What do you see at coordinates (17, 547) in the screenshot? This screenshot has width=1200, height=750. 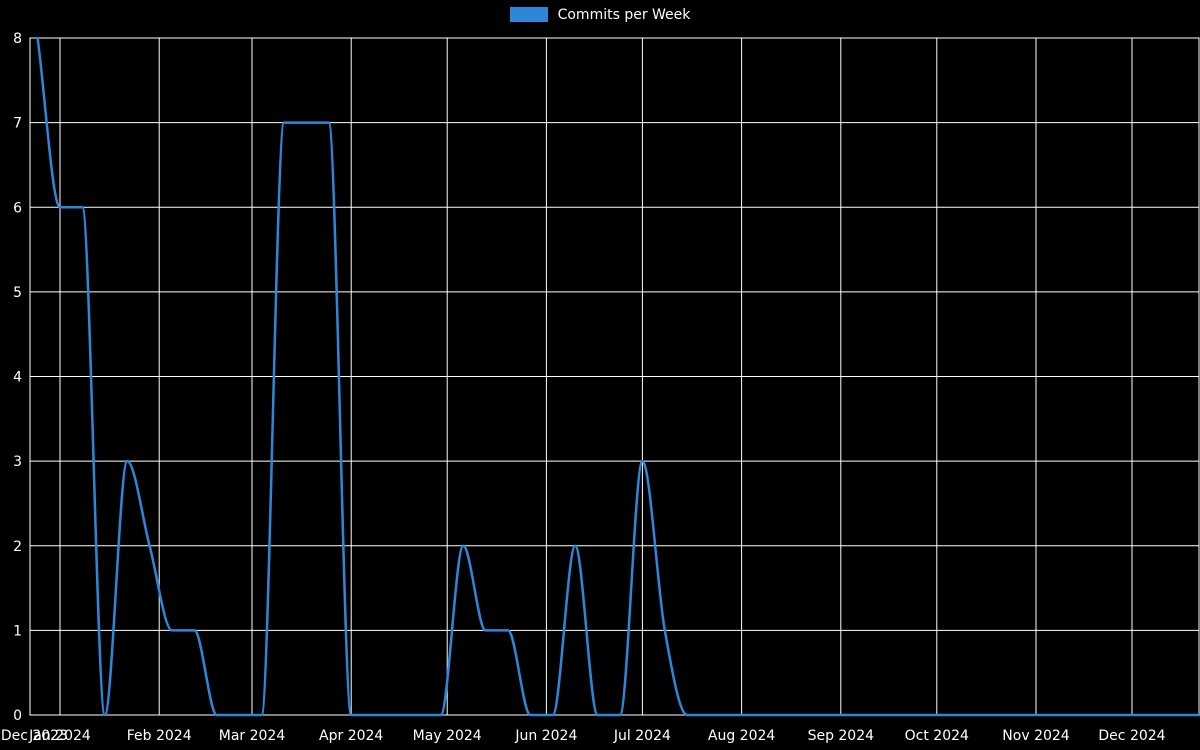 I see `y-tick-label: 2` at bounding box center [17, 547].